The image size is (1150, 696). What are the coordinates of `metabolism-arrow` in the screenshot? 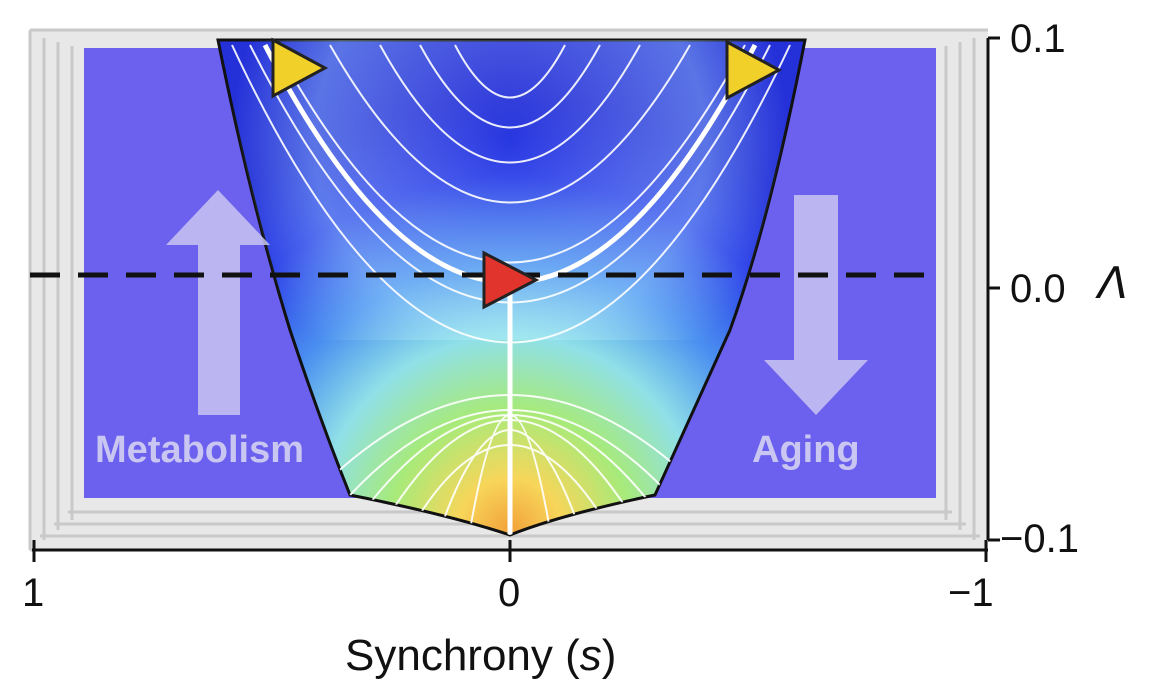 It's located at (218, 302).